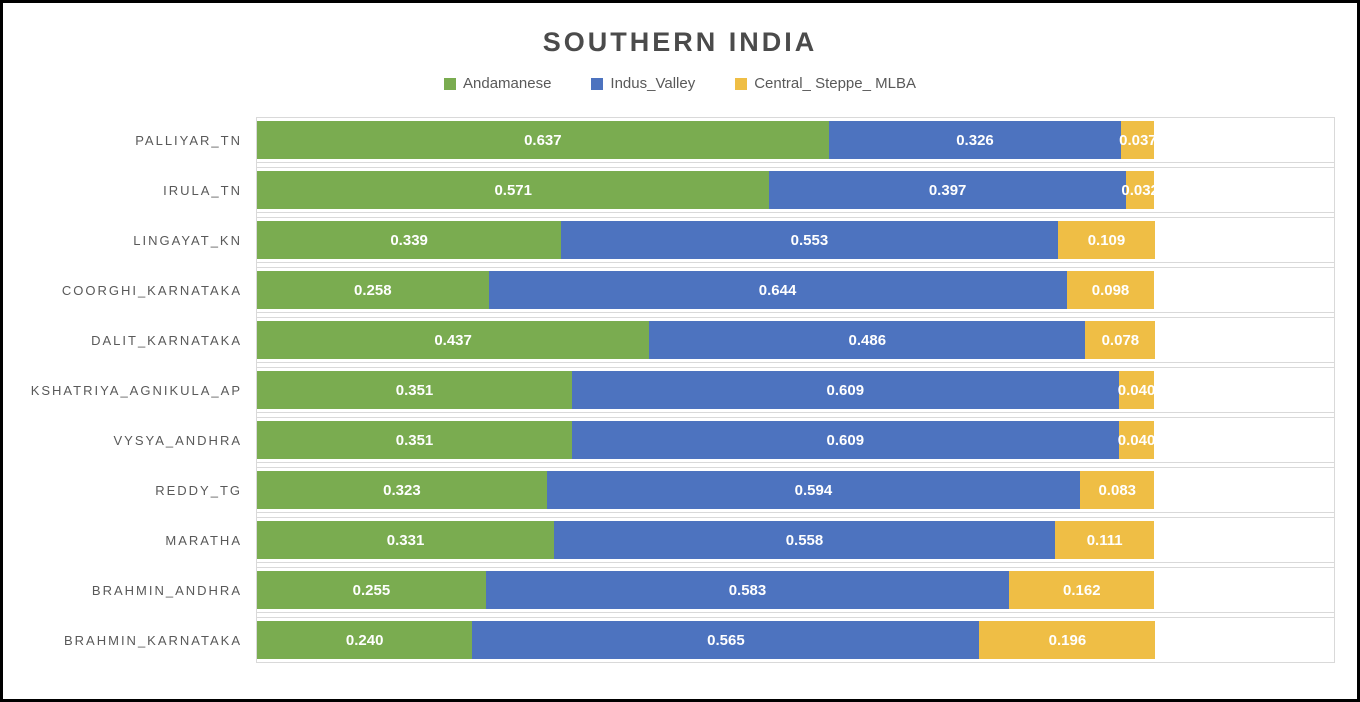 The image size is (1360, 702). I want to click on value-label: 0.437, so click(453, 340).